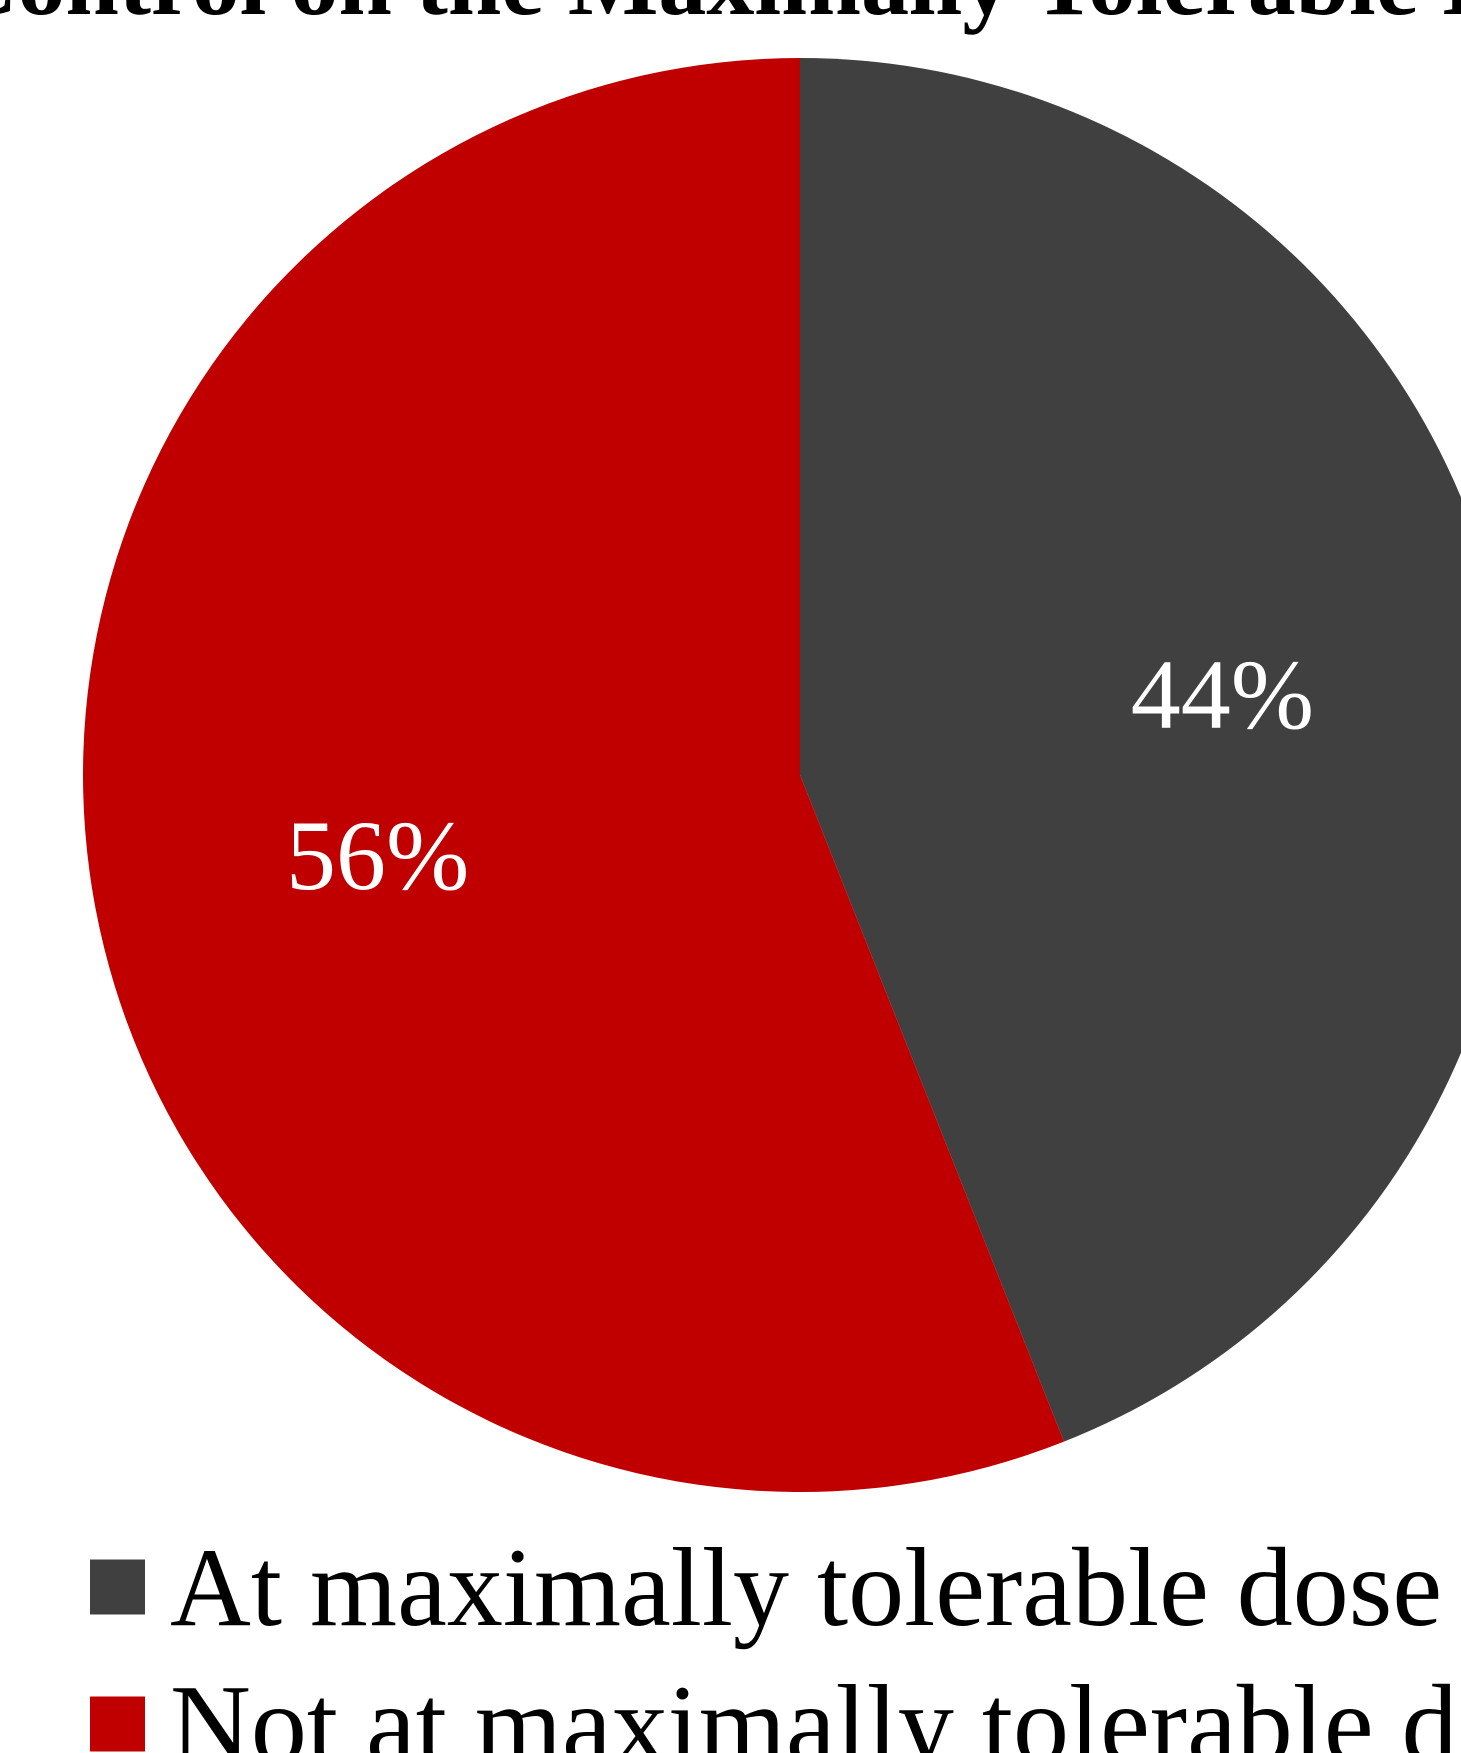  Describe the element at coordinates (1222, 694) in the screenshot. I see `data-label-1: 44%` at that location.